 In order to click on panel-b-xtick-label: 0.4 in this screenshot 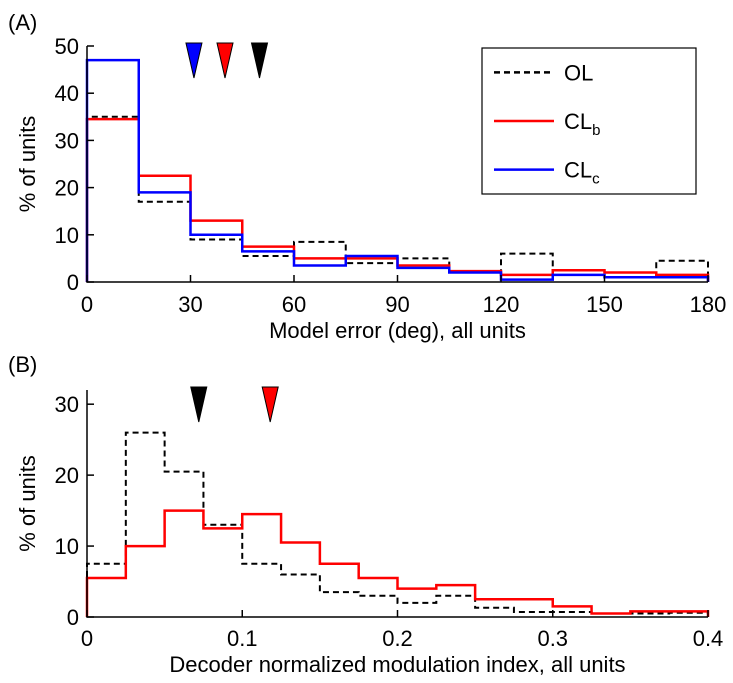, I will do `click(708, 638)`.